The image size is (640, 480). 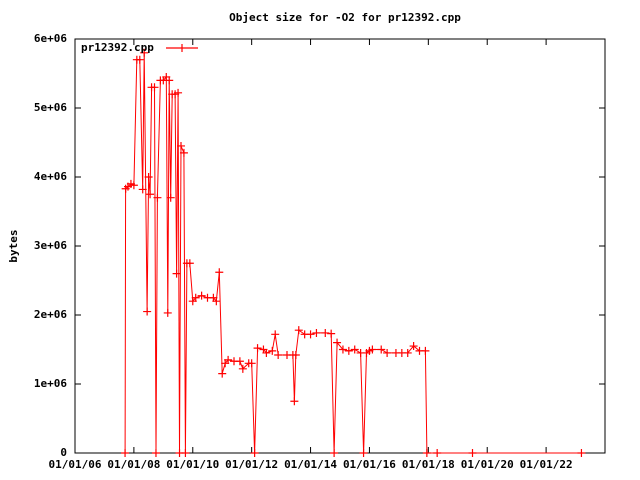 I want to click on x-tick-label: 01/01/20, so click(x=487, y=464).